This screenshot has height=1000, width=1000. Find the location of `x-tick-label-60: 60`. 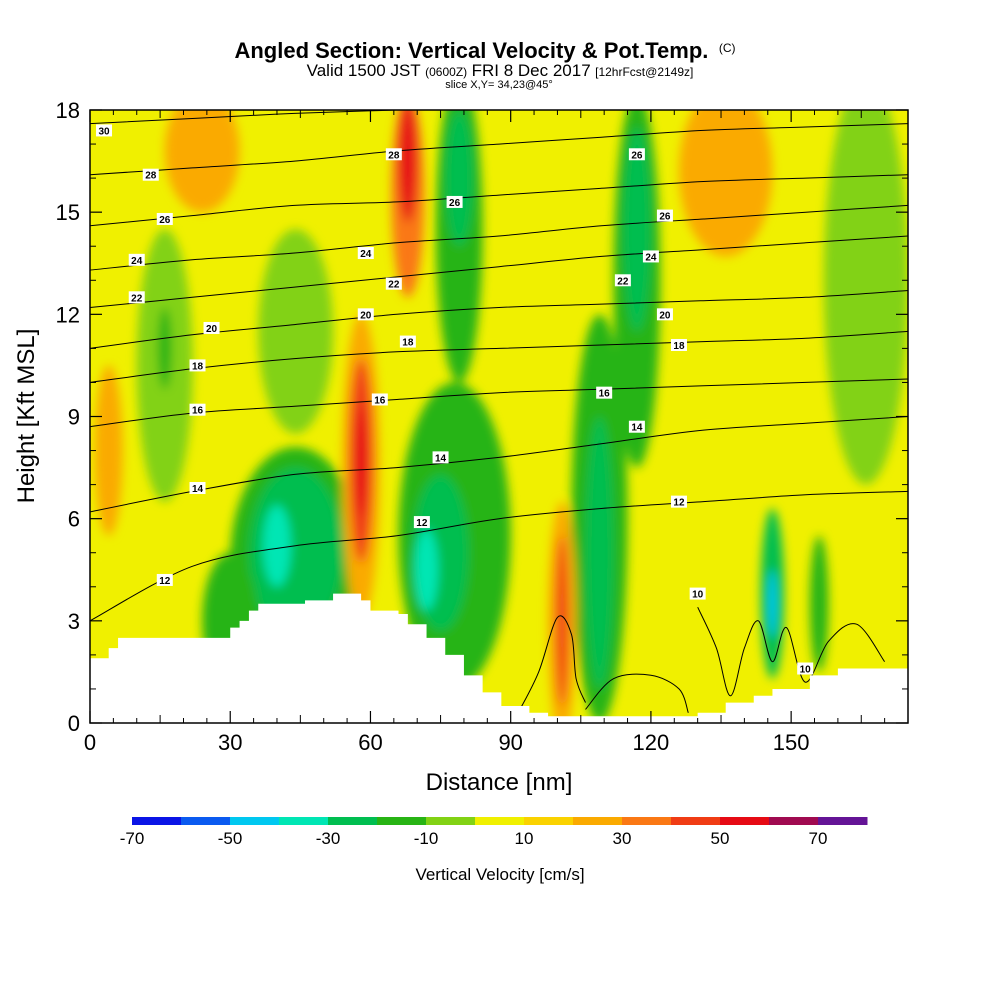

x-tick-label-60: 60 is located at coordinates (370, 742).